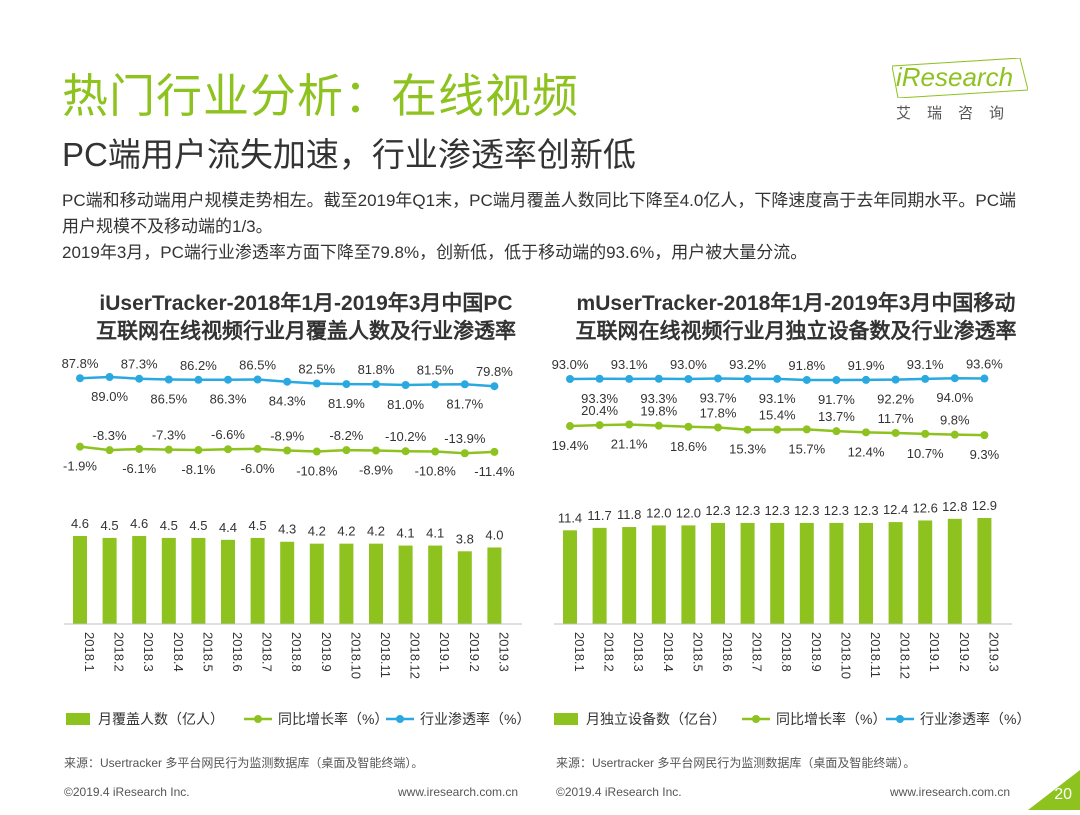 The width and height of the screenshot is (1080, 815). What do you see at coordinates (333, 719) in the screenshot?
I see `pc-legend-growth: 同比增长率（%）` at bounding box center [333, 719].